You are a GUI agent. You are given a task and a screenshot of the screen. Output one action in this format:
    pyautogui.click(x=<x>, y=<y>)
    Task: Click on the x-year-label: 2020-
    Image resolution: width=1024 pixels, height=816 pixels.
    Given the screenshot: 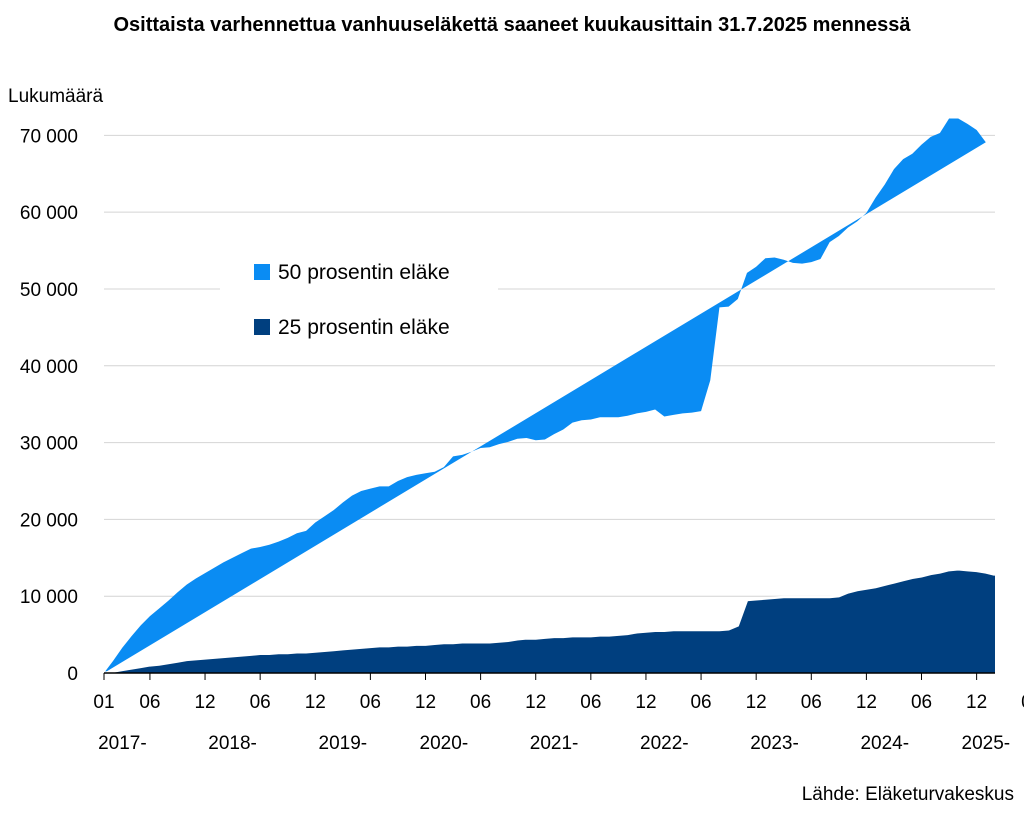 What is the action you would take?
    pyautogui.click(x=444, y=743)
    